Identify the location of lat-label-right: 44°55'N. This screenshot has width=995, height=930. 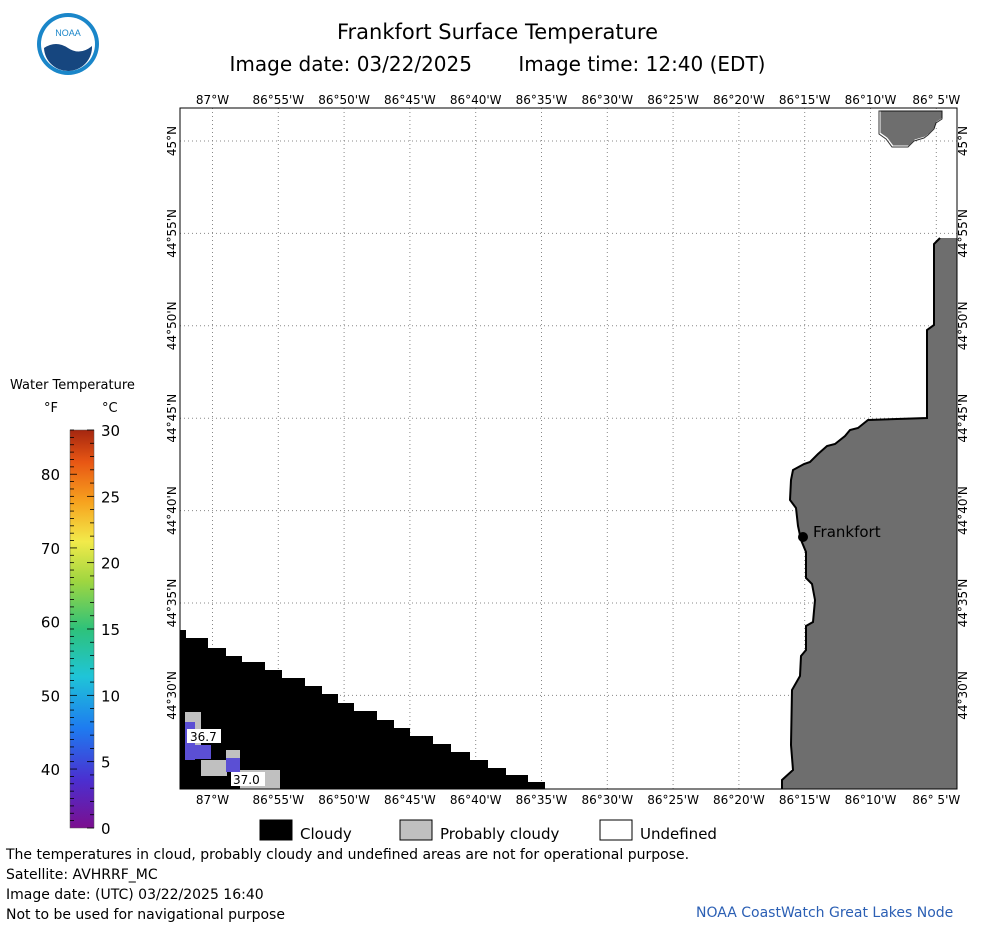
(963, 233).